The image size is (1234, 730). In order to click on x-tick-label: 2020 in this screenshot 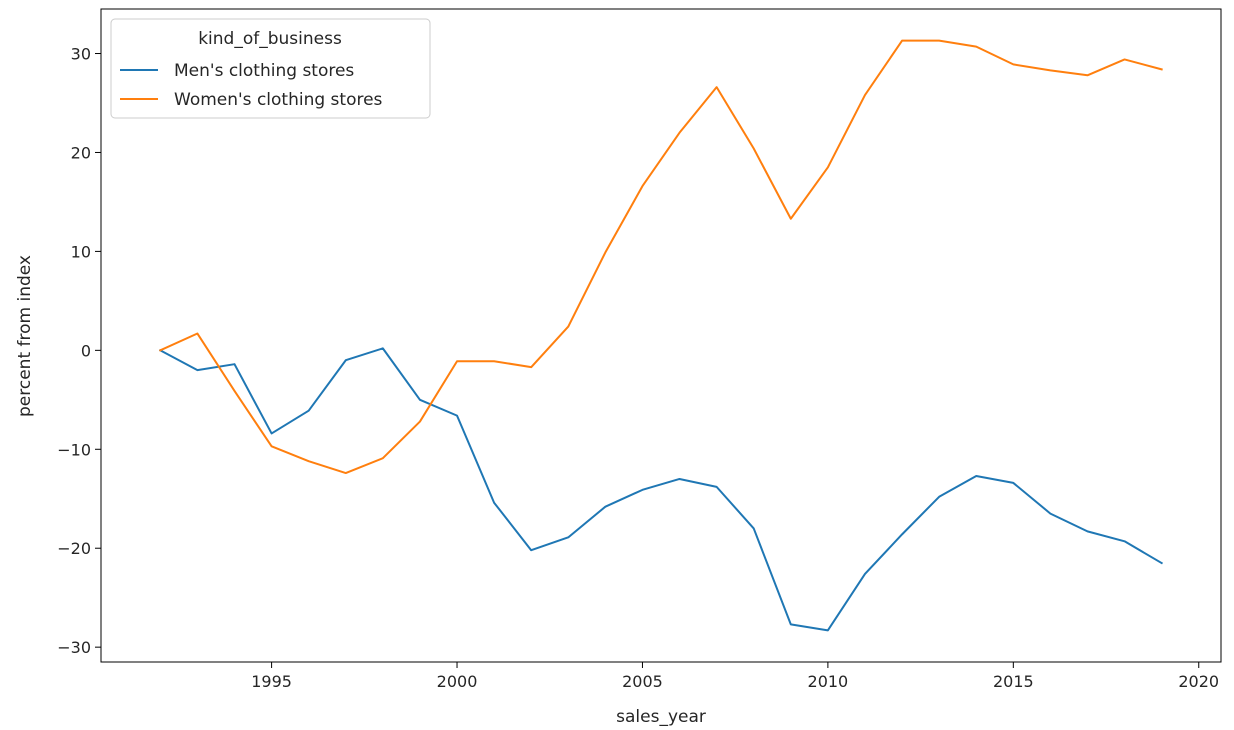, I will do `click(1198, 681)`.